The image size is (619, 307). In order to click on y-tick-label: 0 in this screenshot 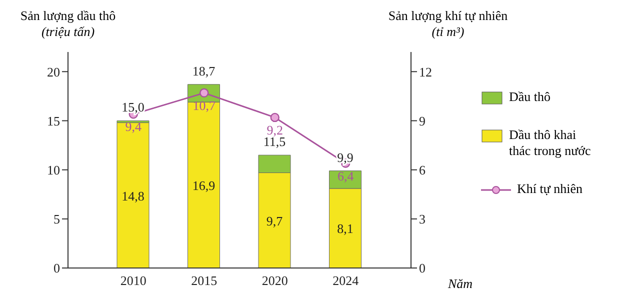, I will do `click(57, 268)`.